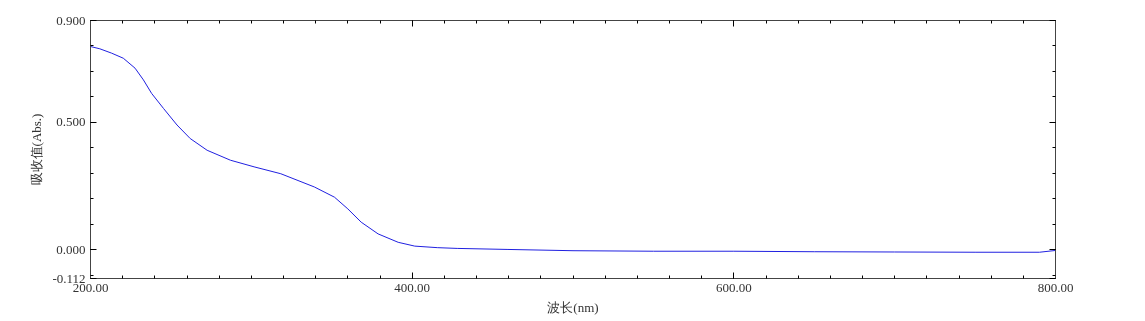 The height and width of the screenshot is (321, 1145). What do you see at coordinates (1055, 287) in the screenshot?
I see `x-tick-label: 800.00` at bounding box center [1055, 287].